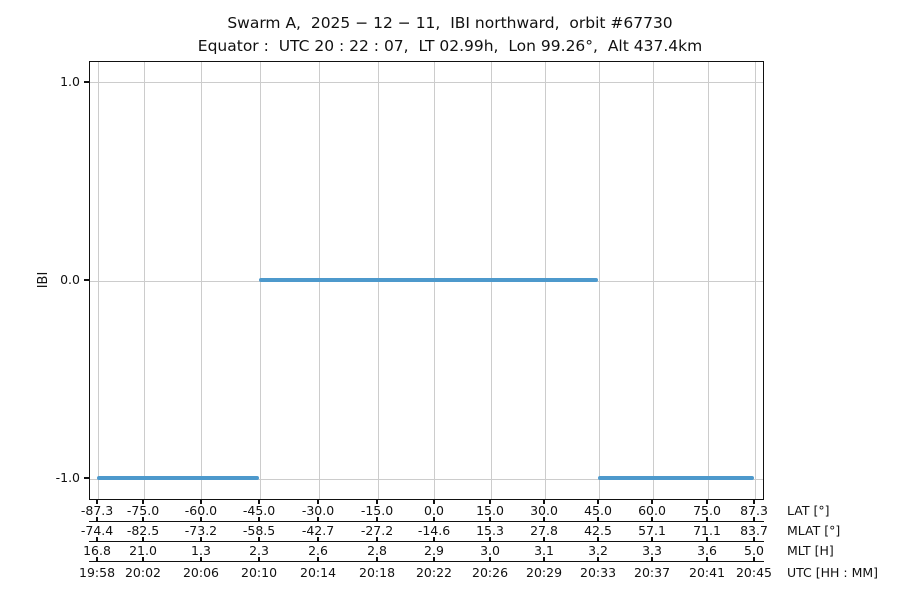  I want to click on x-tick-label: 42.5, so click(598, 530).